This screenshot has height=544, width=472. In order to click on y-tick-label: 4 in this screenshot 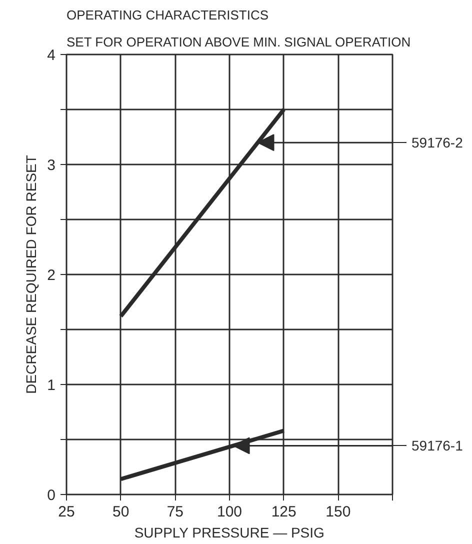, I will do `click(51, 55)`.